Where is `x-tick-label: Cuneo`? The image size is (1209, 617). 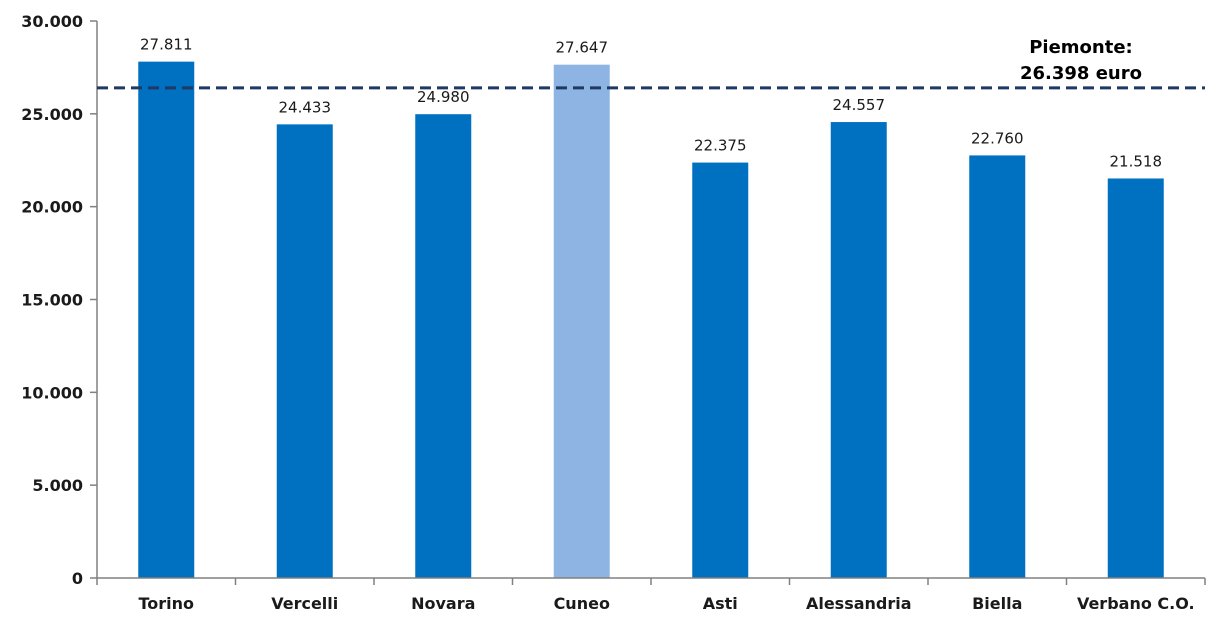
x-tick-label: Cuneo is located at coordinates (582, 603).